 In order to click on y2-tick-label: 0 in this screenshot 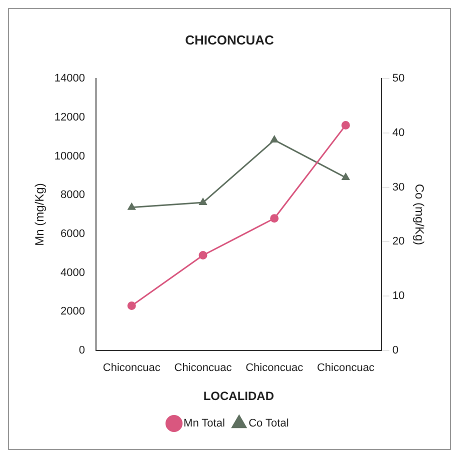, I will do `click(395, 350)`.